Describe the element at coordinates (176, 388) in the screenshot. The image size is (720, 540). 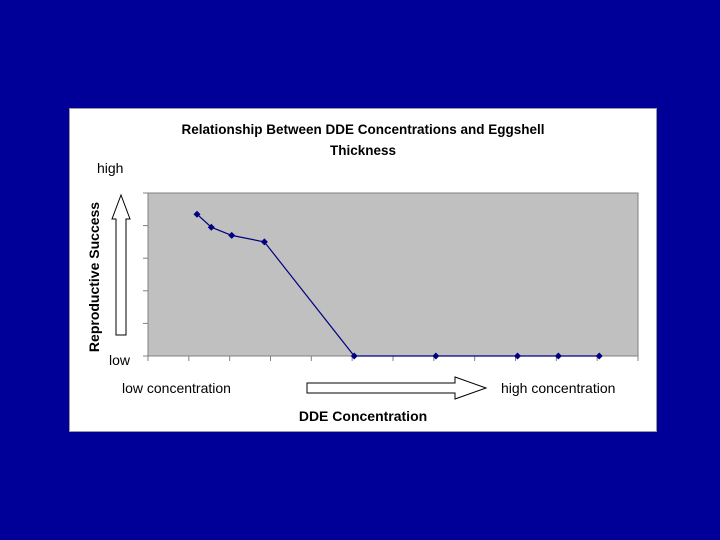
I see `x-low-label: low concentration` at that location.